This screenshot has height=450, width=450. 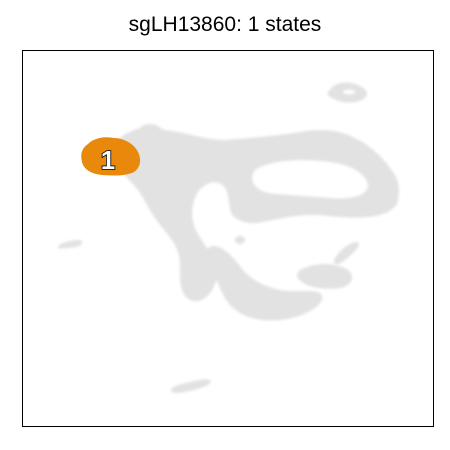 I want to click on state-1-region, so click(x=111, y=156).